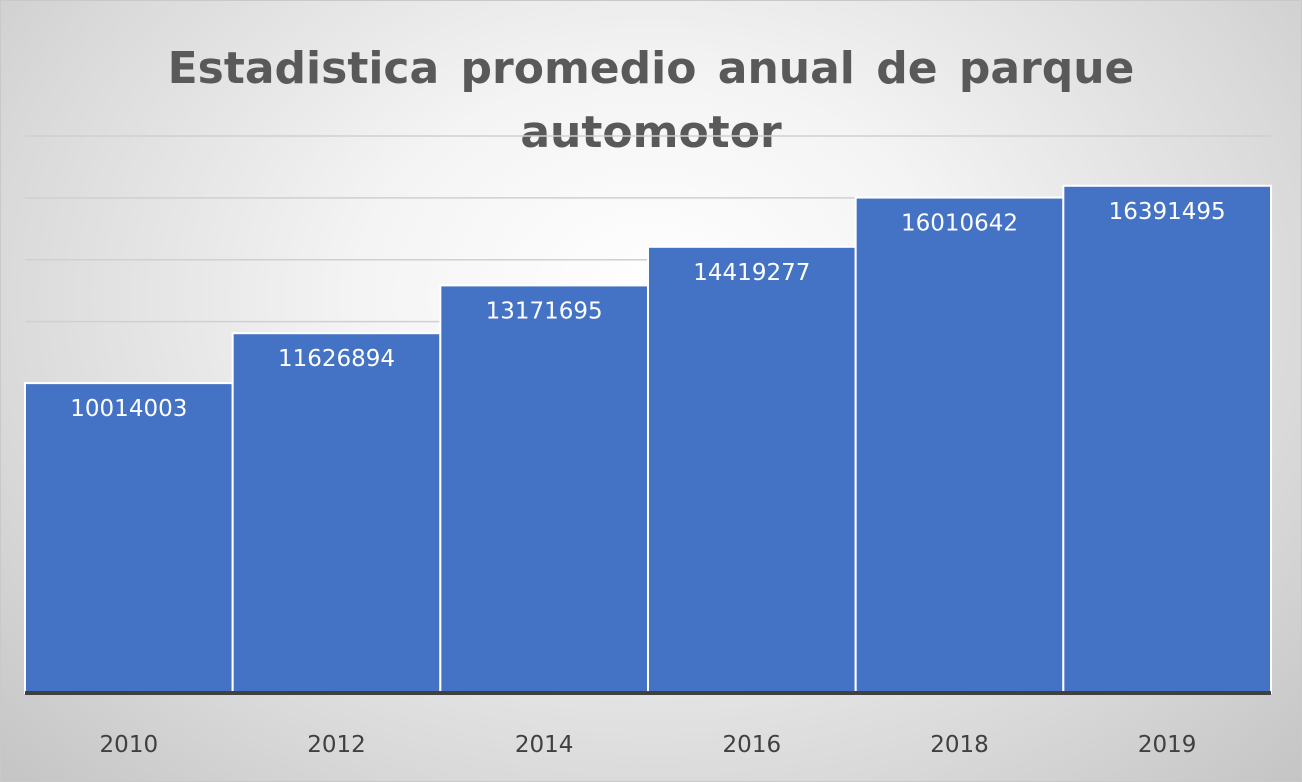 Image resolution: width=1302 pixels, height=782 pixels. Describe the element at coordinates (959, 445) in the screenshot. I see `bar-2018` at that location.